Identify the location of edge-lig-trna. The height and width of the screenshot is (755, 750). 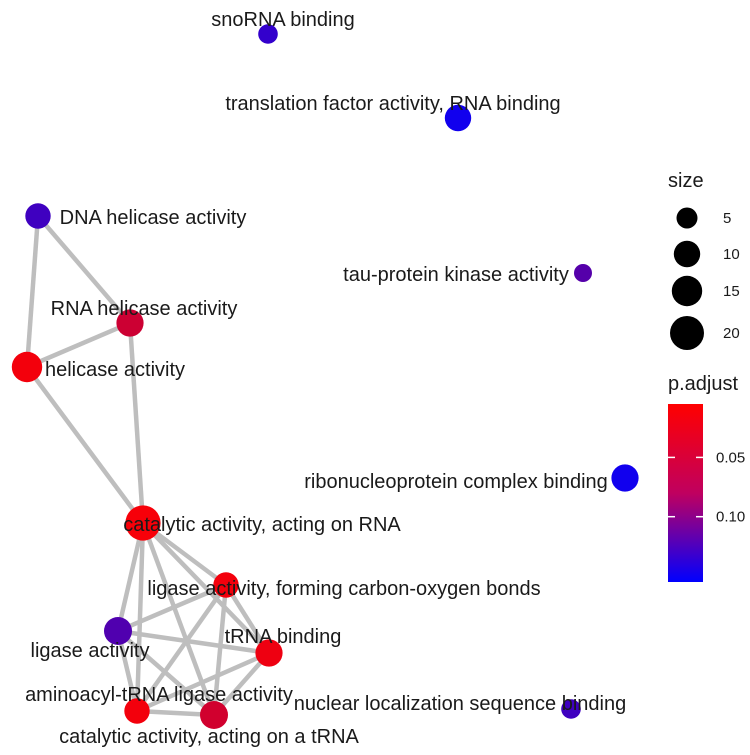
(193, 642).